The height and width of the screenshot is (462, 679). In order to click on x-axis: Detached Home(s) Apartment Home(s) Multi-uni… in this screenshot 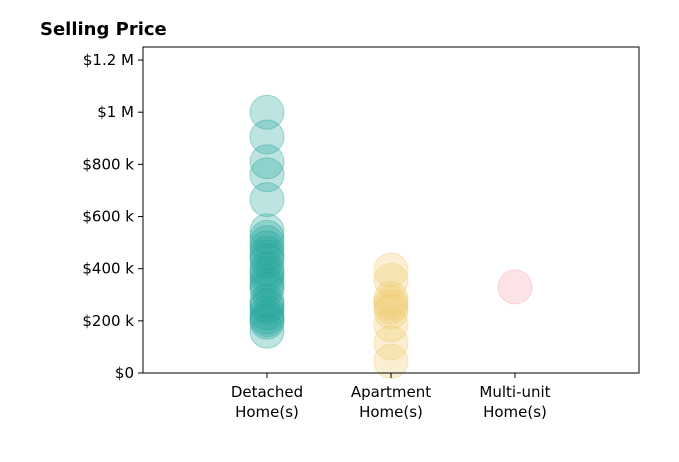, I will do `click(391, 397)`.